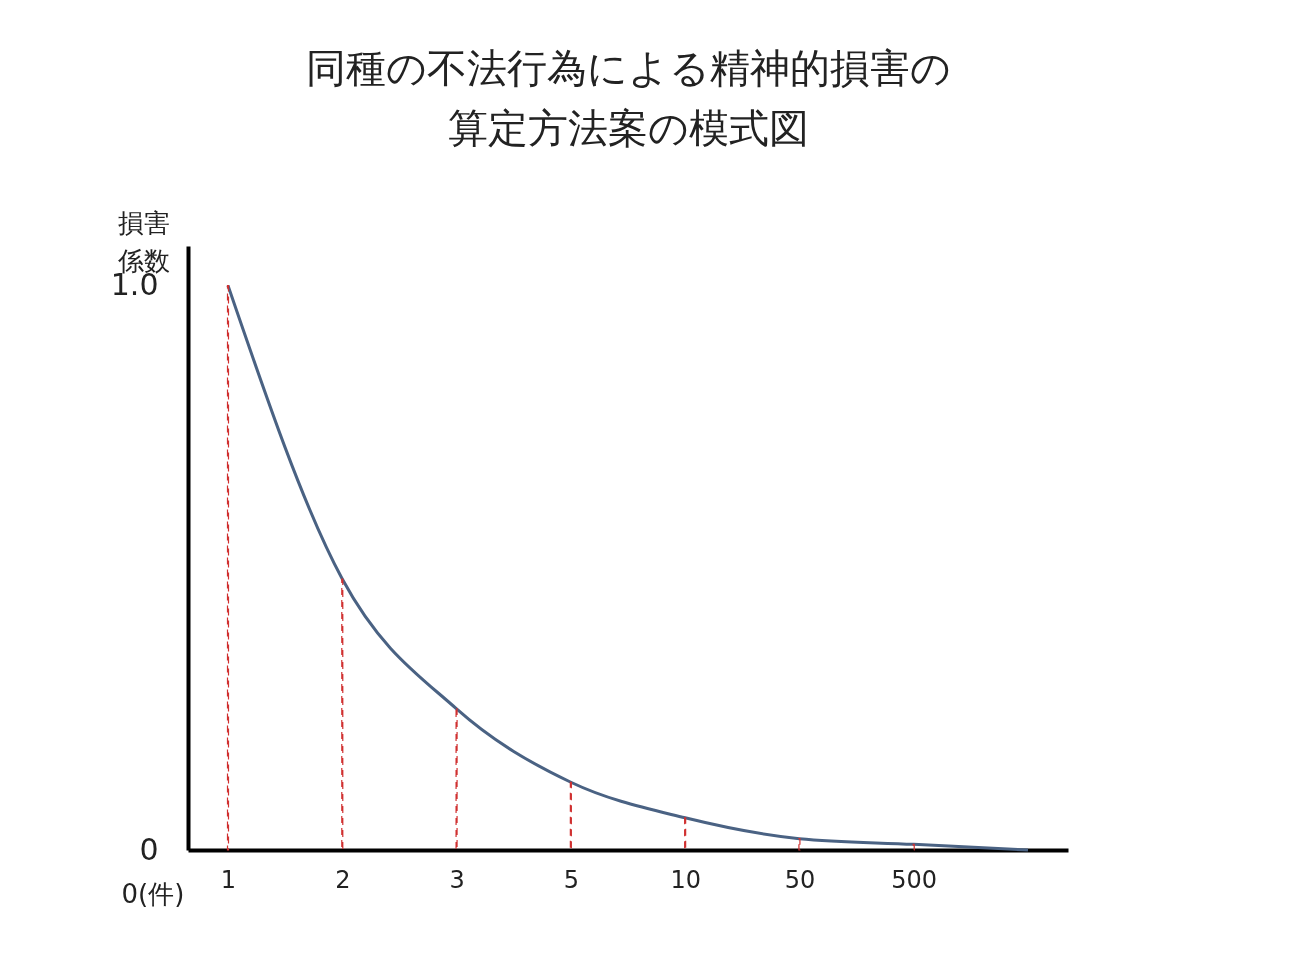 Image resolution: width=1300 pixels, height=965 pixels. I want to click on x-tick-label: 500, so click(914, 879).